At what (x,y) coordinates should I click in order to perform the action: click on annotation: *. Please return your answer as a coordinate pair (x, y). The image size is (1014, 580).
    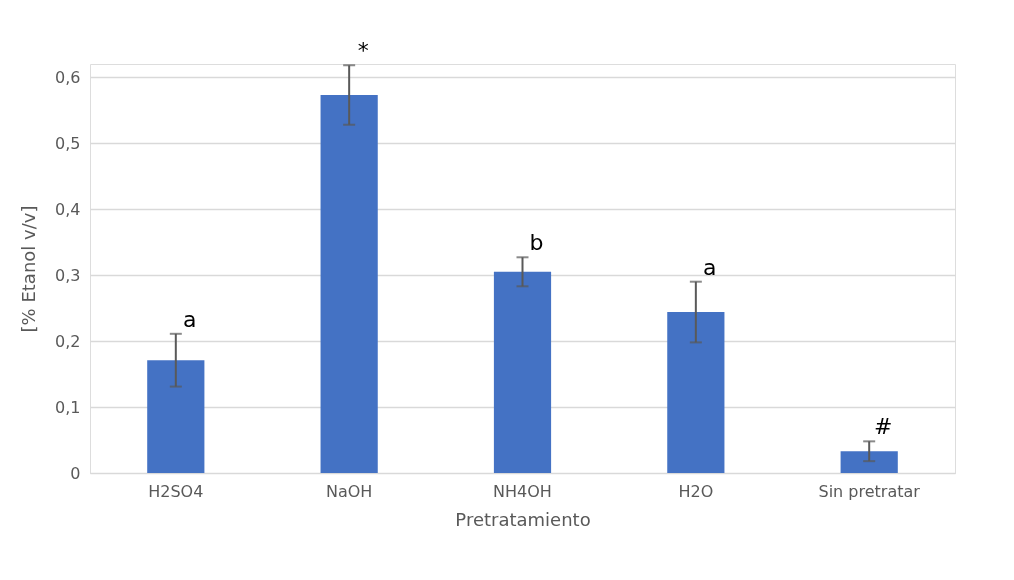
    Looking at the image, I should click on (363, 51).